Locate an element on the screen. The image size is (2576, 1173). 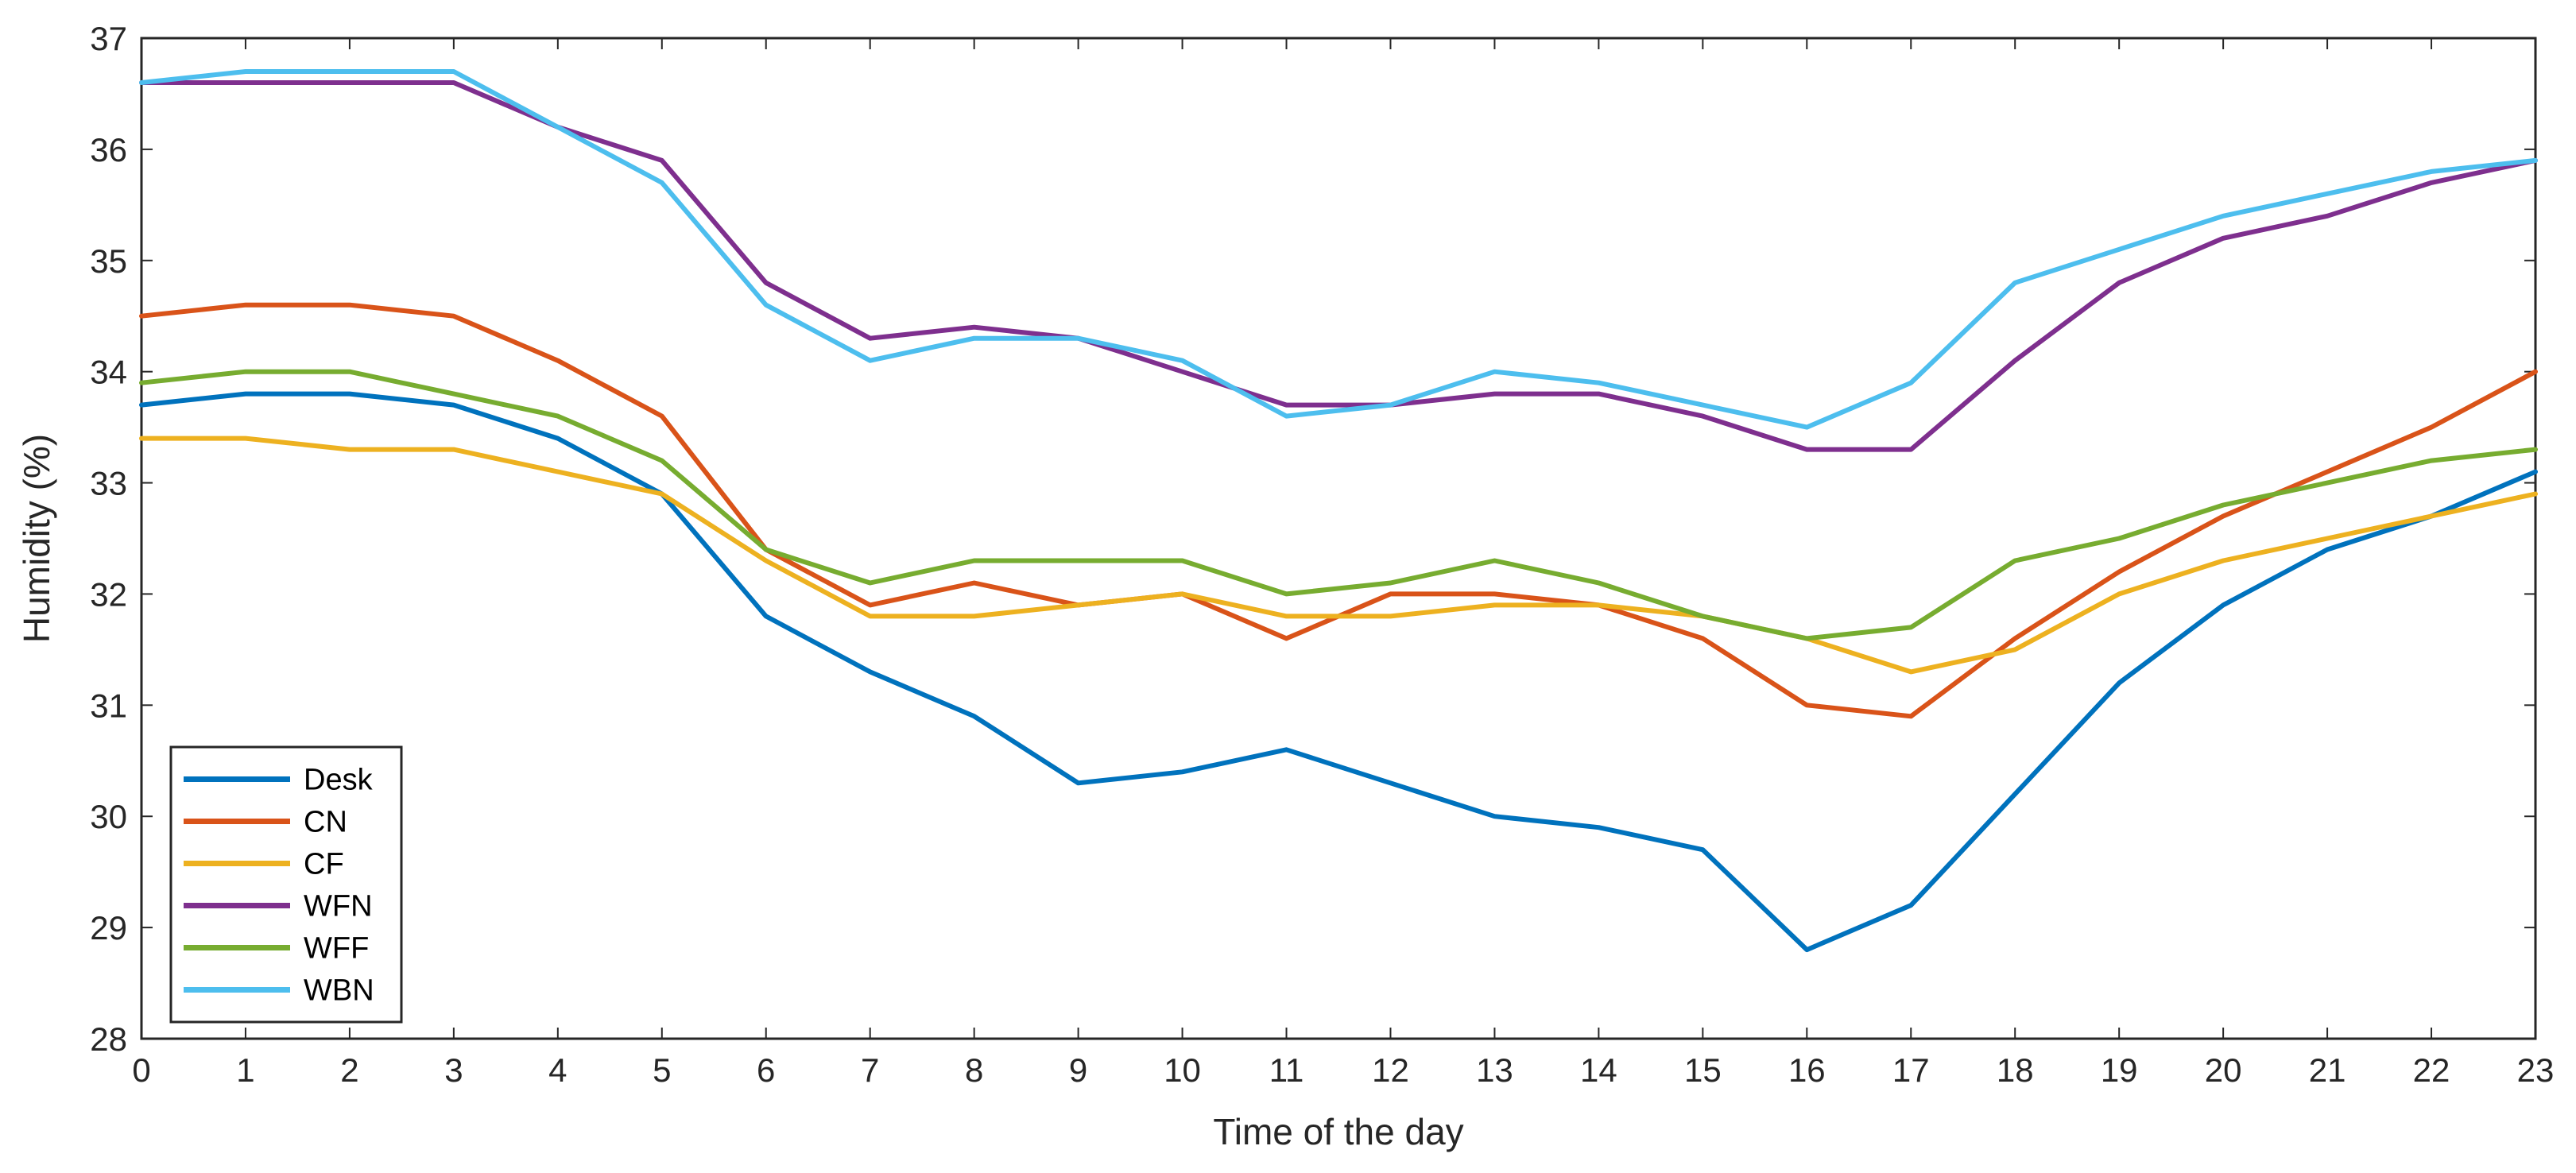
x-tick-label: 20 is located at coordinates (2223, 1070).